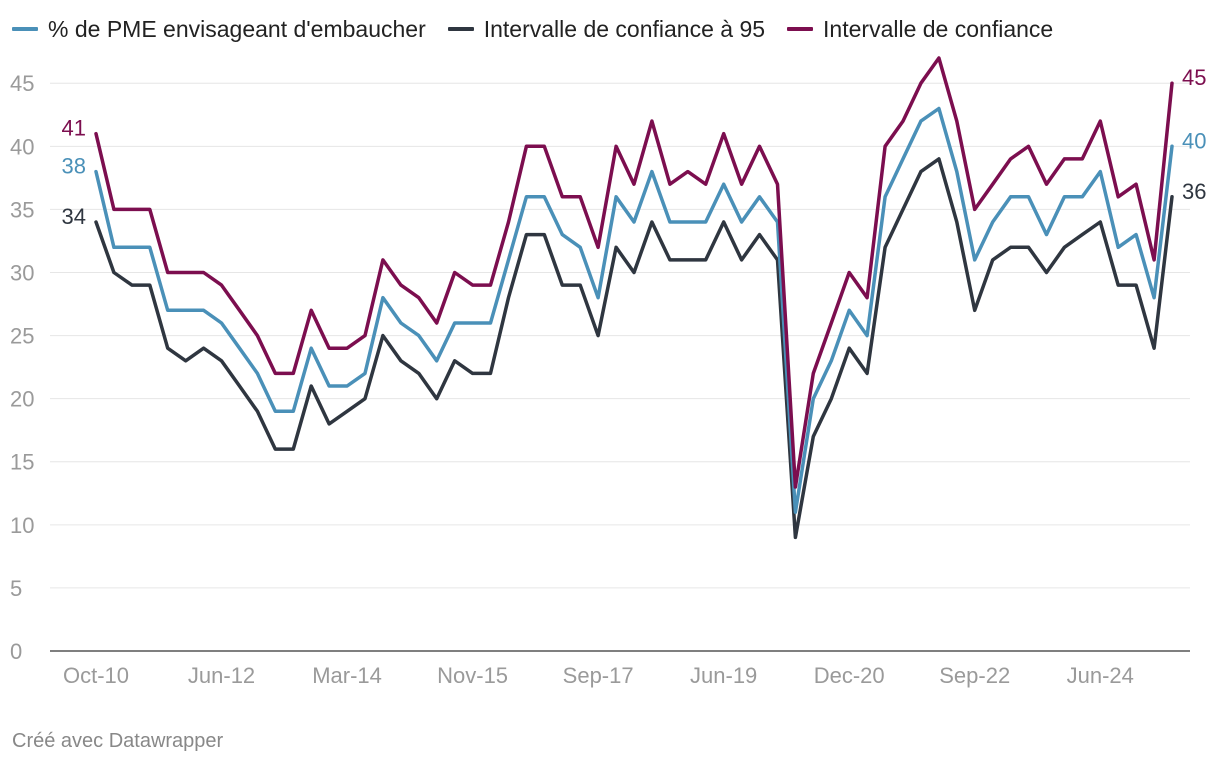 Image resolution: width=1220 pixels, height=768 pixels. Describe the element at coordinates (118, 741) in the screenshot. I see `footer-credit: Créé avec Datawrapper` at that location.